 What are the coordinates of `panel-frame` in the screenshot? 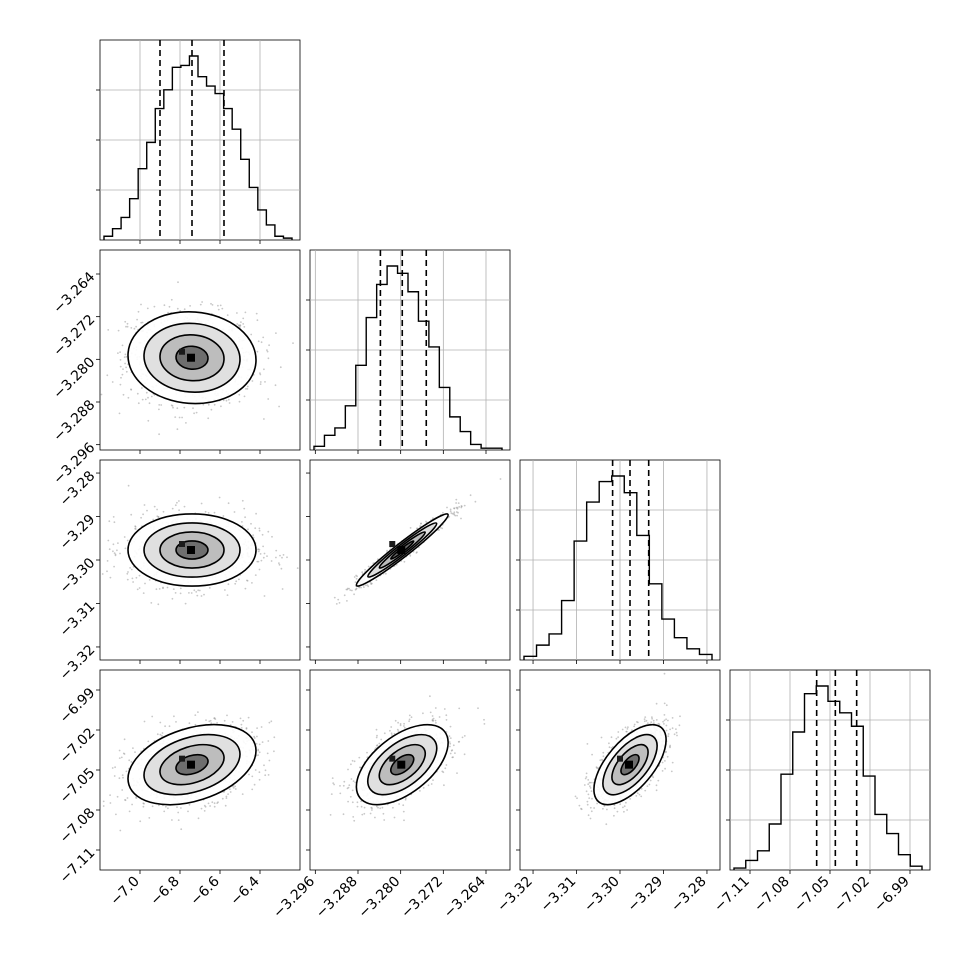 It's located at (200, 350).